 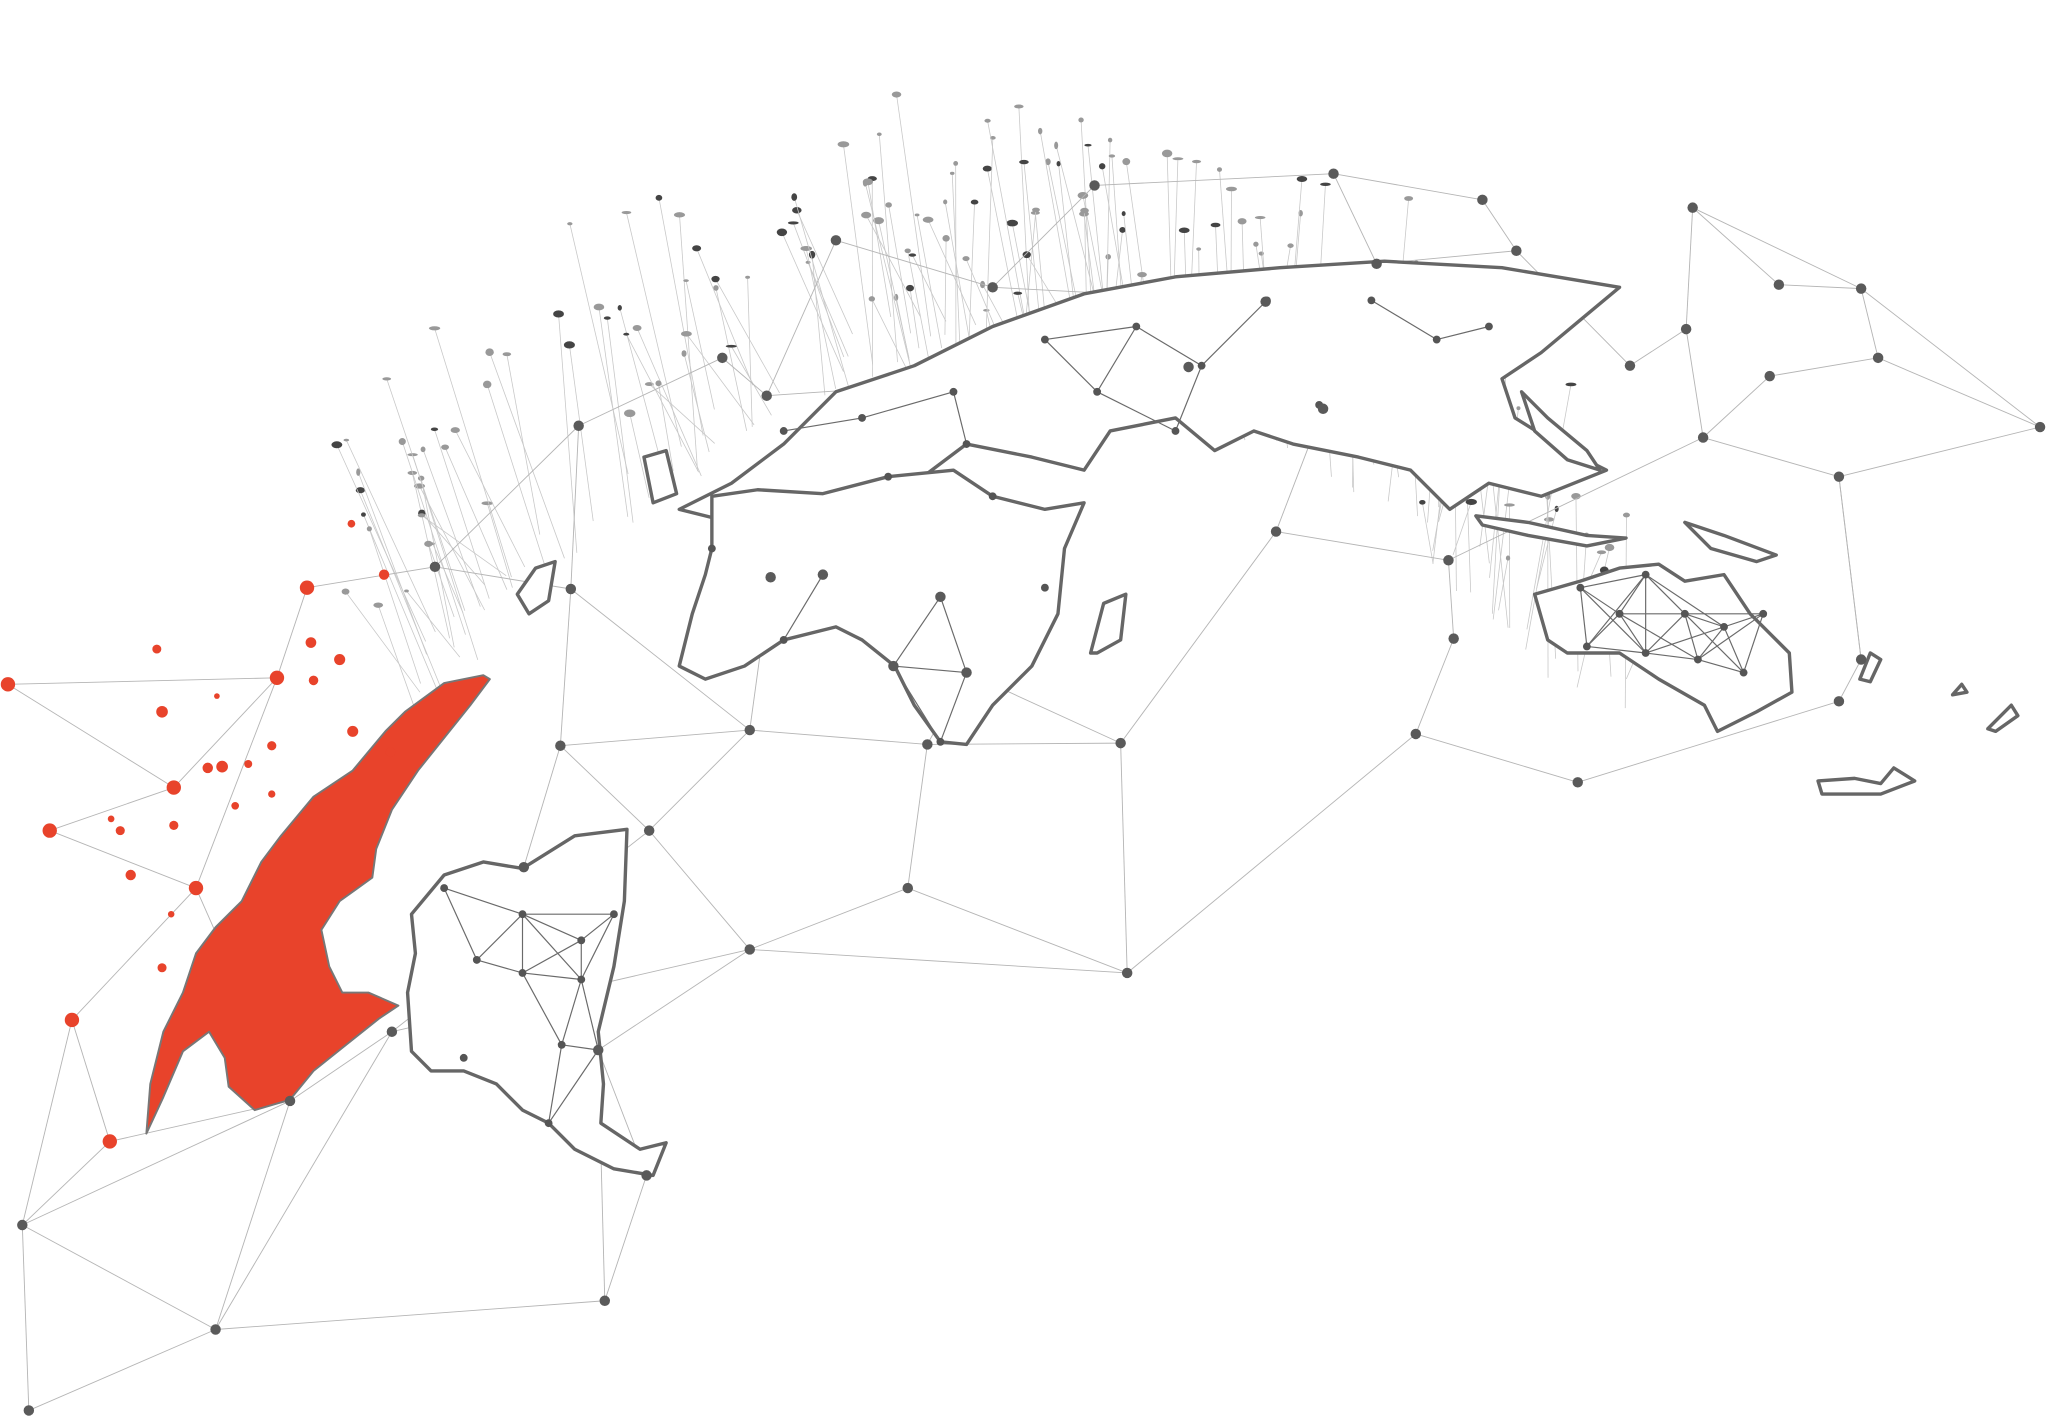 What do you see at coordinates (1108, 623) in the screenshot?
I see `madagascar` at bounding box center [1108, 623].